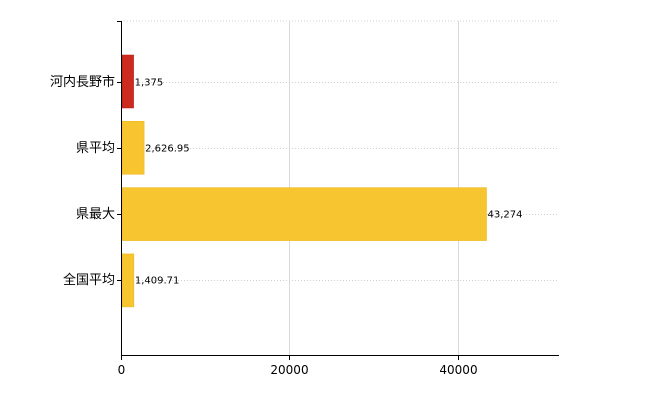 Image resolution: width=650 pixels, height=400 pixels. What do you see at coordinates (95, 214) in the screenshot?
I see `category-label-2: 県最大` at bounding box center [95, 214].